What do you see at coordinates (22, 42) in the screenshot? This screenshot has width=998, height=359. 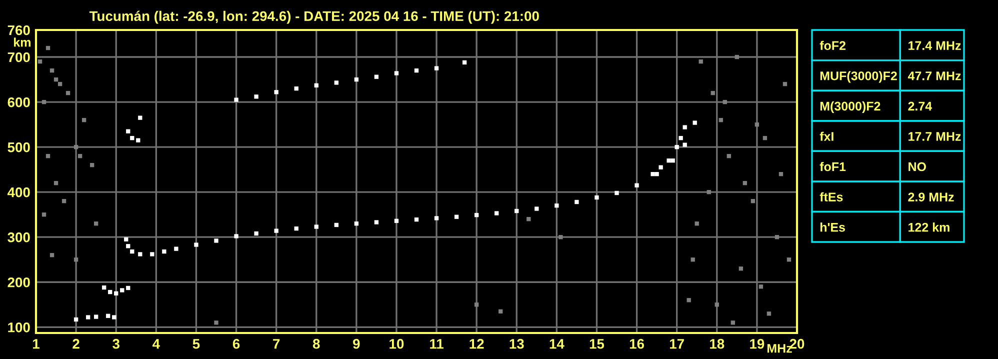 I see `y-axis-title: km` at bounding box center [22, 42].